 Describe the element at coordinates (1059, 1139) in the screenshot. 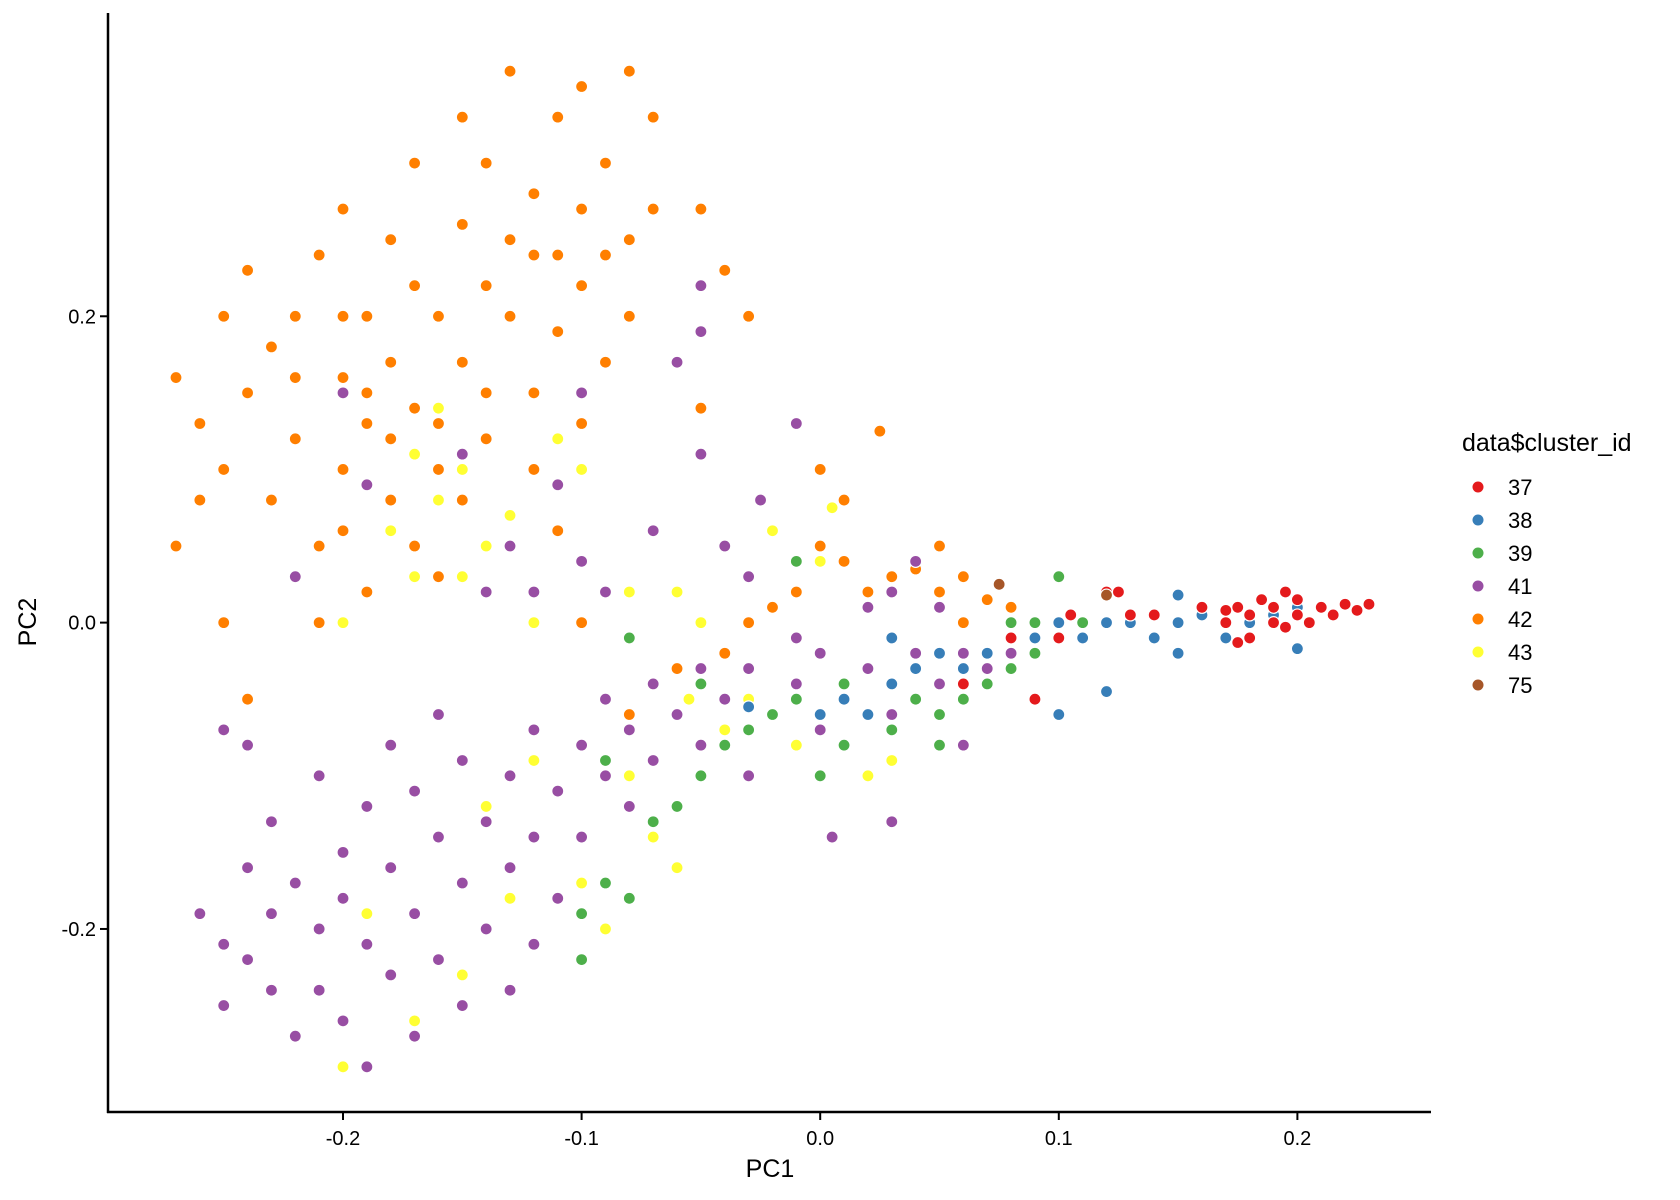

I see `x-tick-label: 0.1` at that location.